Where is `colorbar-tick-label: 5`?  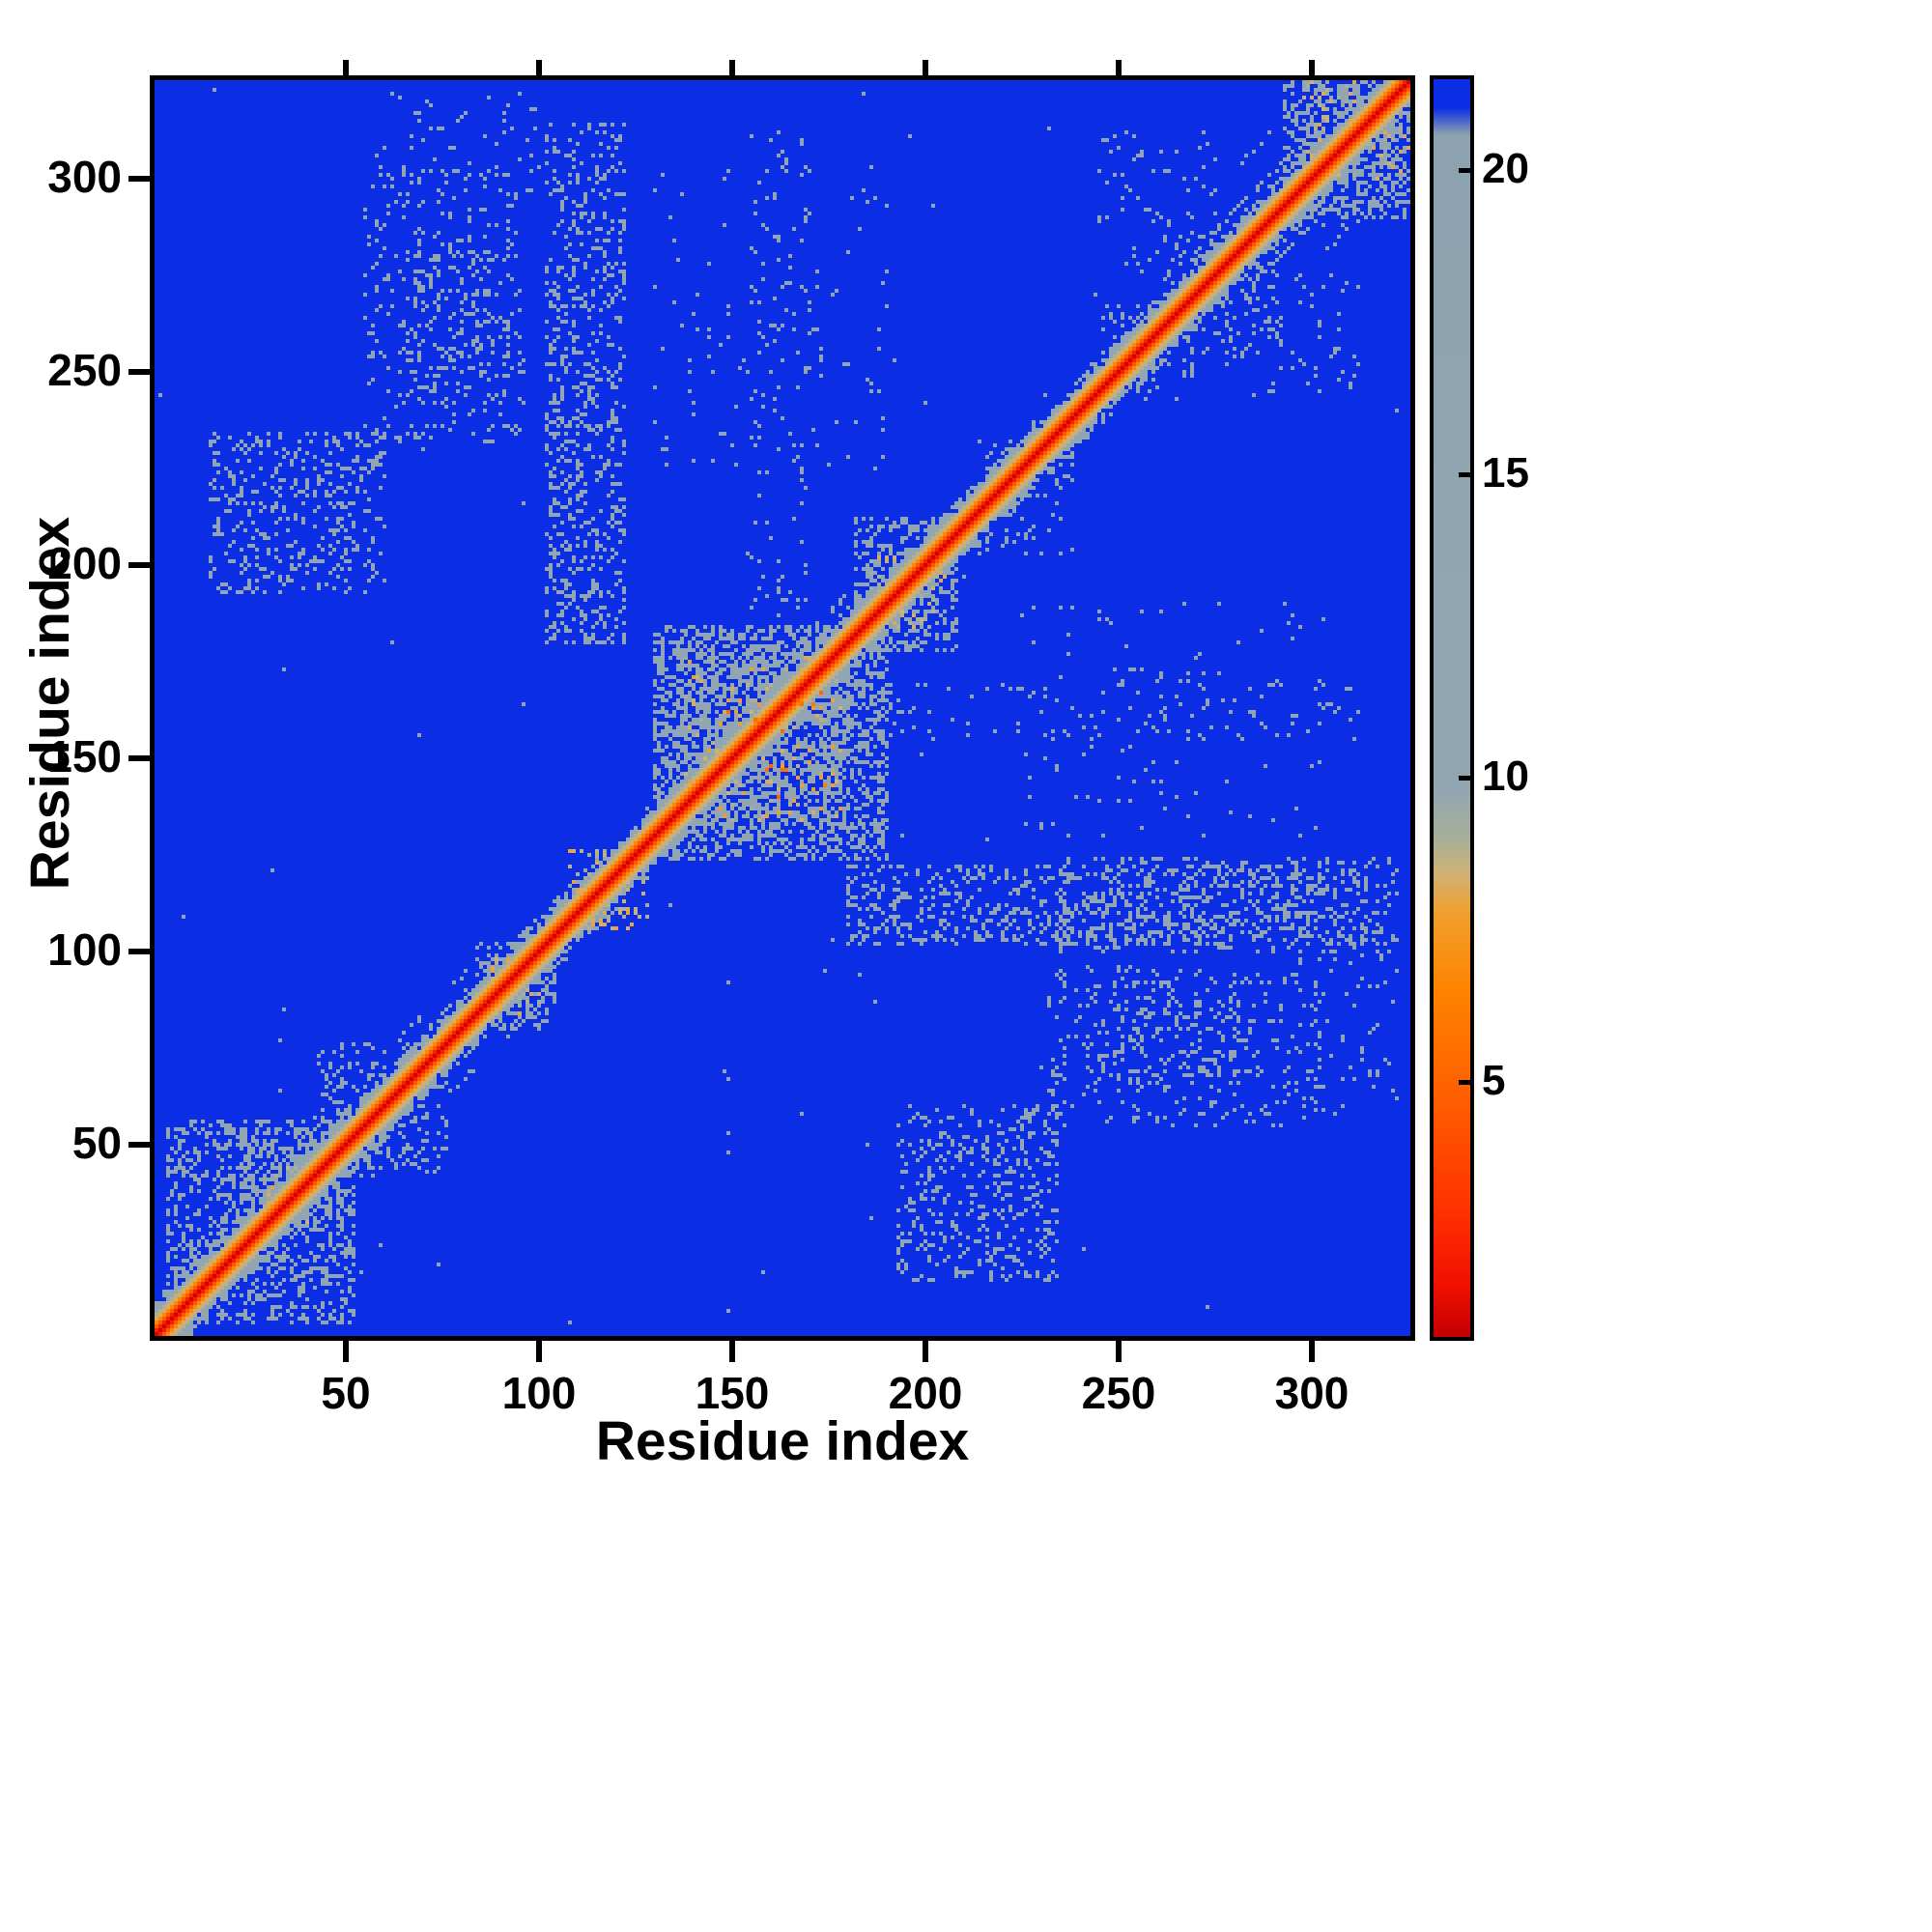
colorbar-tick-label: 5 is located at coordinates (1494, 1080).